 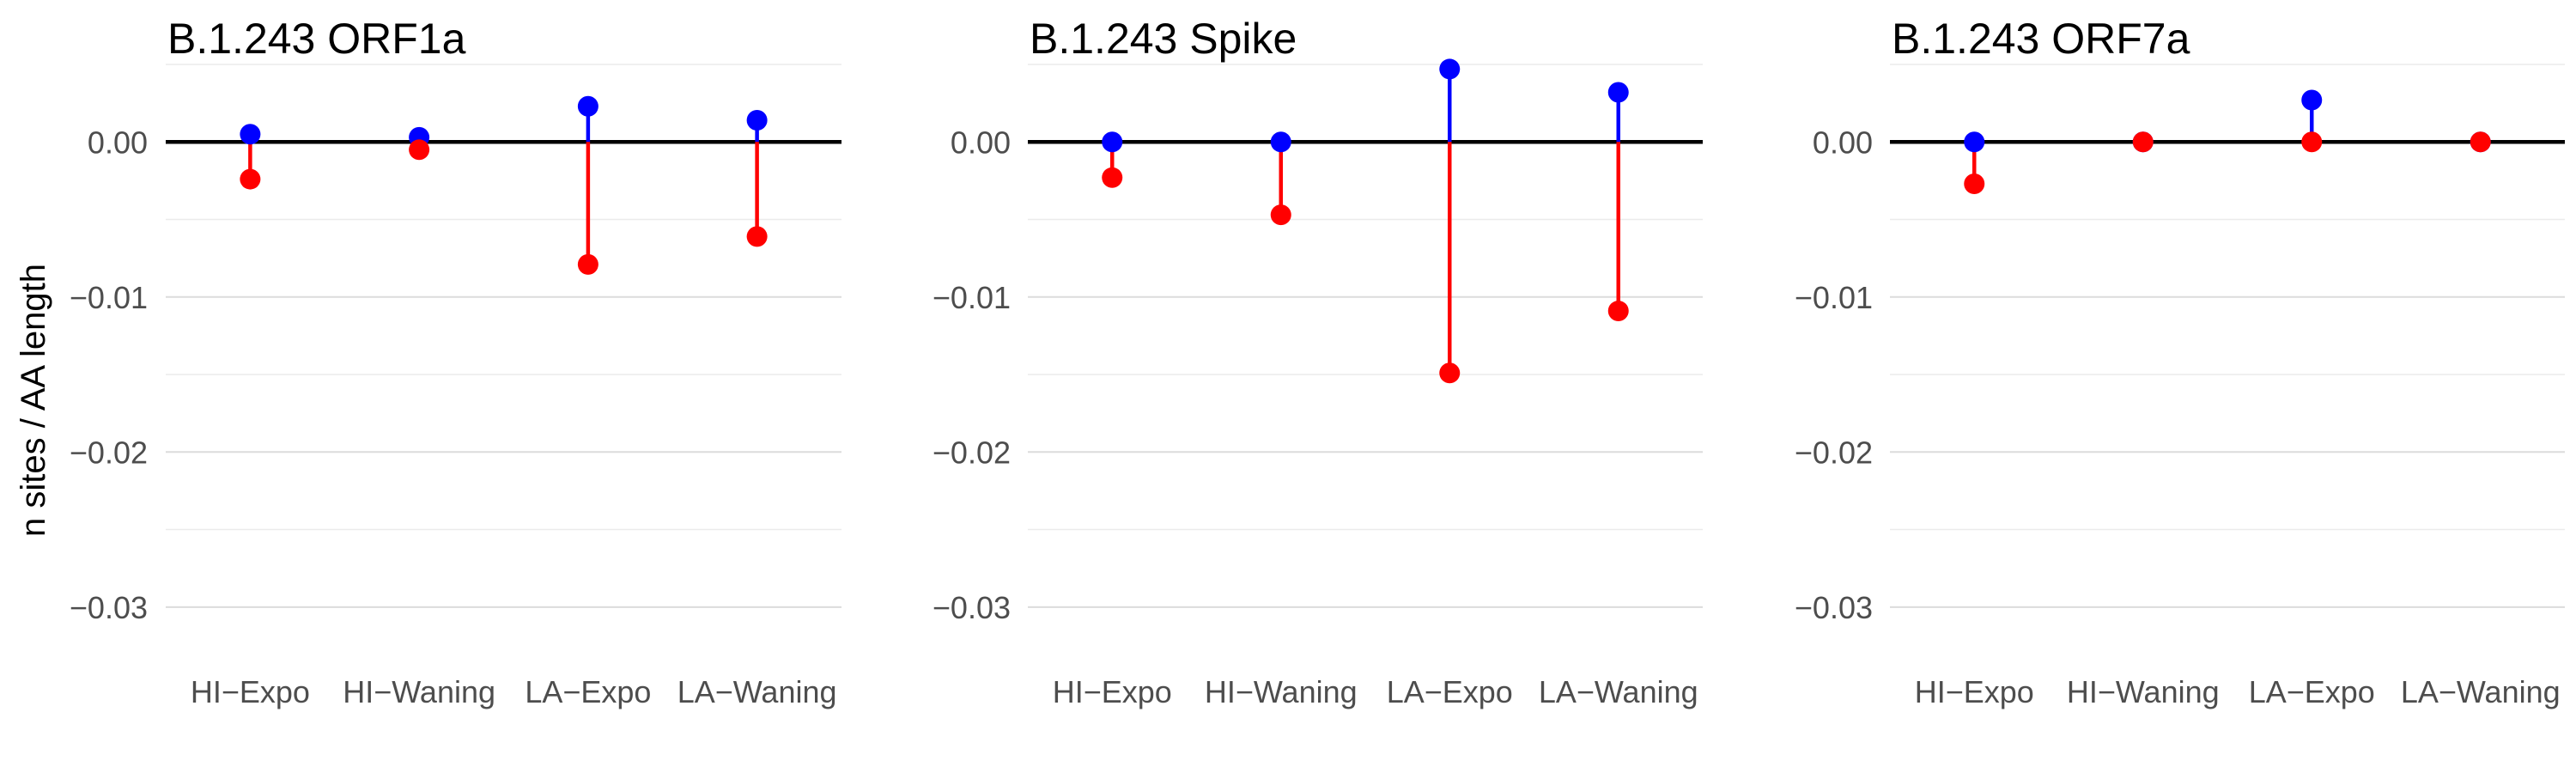 I want to click on panel-title: B.1.243 ORF7a, so click(x=2041, y=39).